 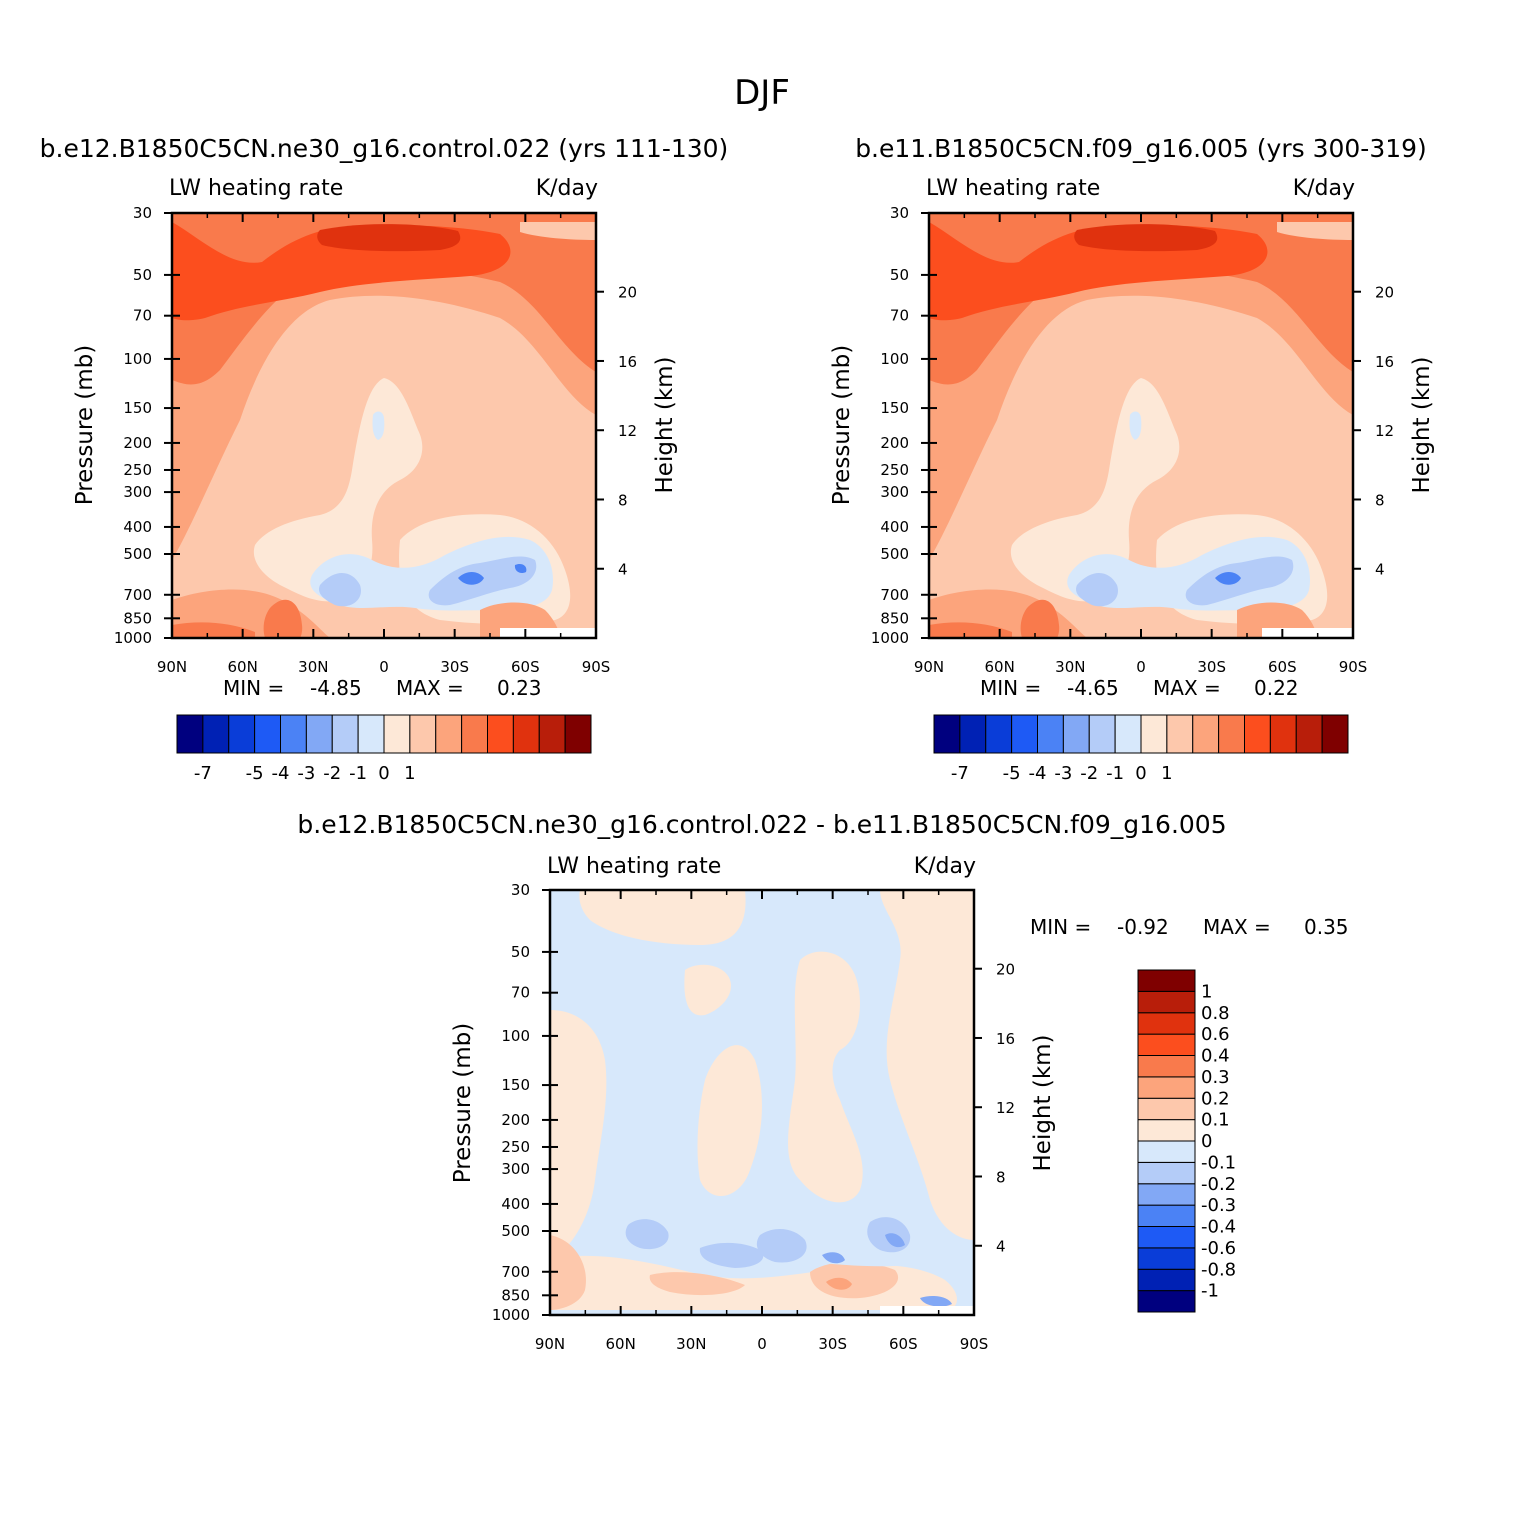 I want to click on y-tick-label: 30, so click(x=520, y=890).